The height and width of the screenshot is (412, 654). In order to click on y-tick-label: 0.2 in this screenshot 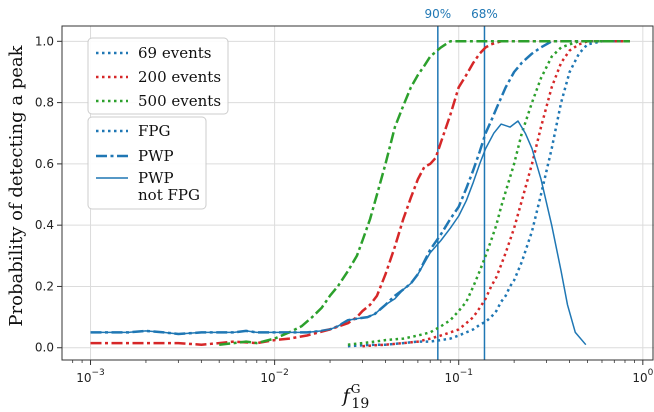, I will do `click(44, 286)`.